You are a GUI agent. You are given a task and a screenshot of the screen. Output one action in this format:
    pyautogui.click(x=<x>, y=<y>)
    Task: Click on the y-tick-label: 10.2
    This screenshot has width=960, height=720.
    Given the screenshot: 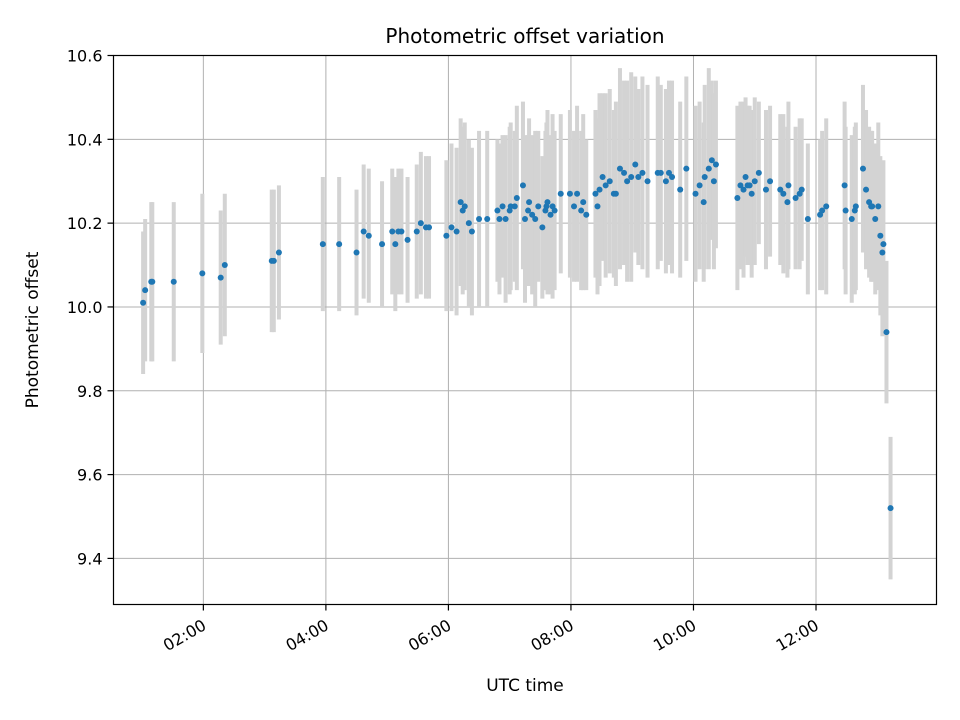 What is the action you would take?
    pyautogui.click(x=85, y=223)
    